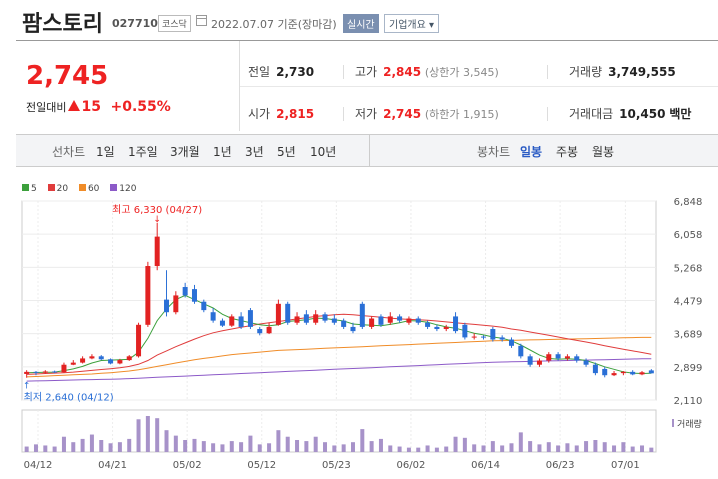  I want to click on tab-3y: 3년, so click(254, 152).